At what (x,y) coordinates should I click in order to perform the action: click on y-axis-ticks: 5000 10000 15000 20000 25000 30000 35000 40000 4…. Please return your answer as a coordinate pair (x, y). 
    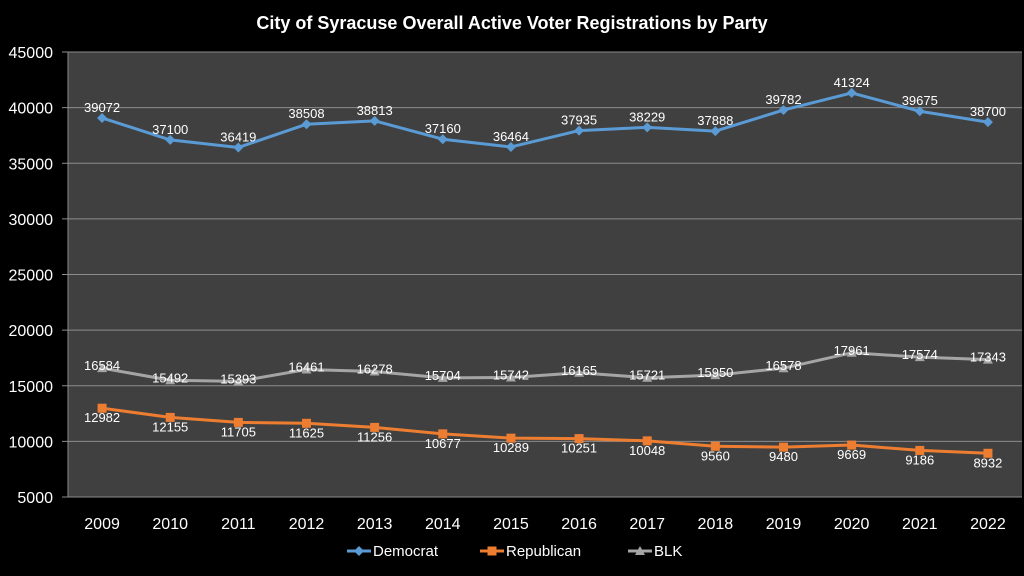
    Looking at the image, I should click on (38, 276).